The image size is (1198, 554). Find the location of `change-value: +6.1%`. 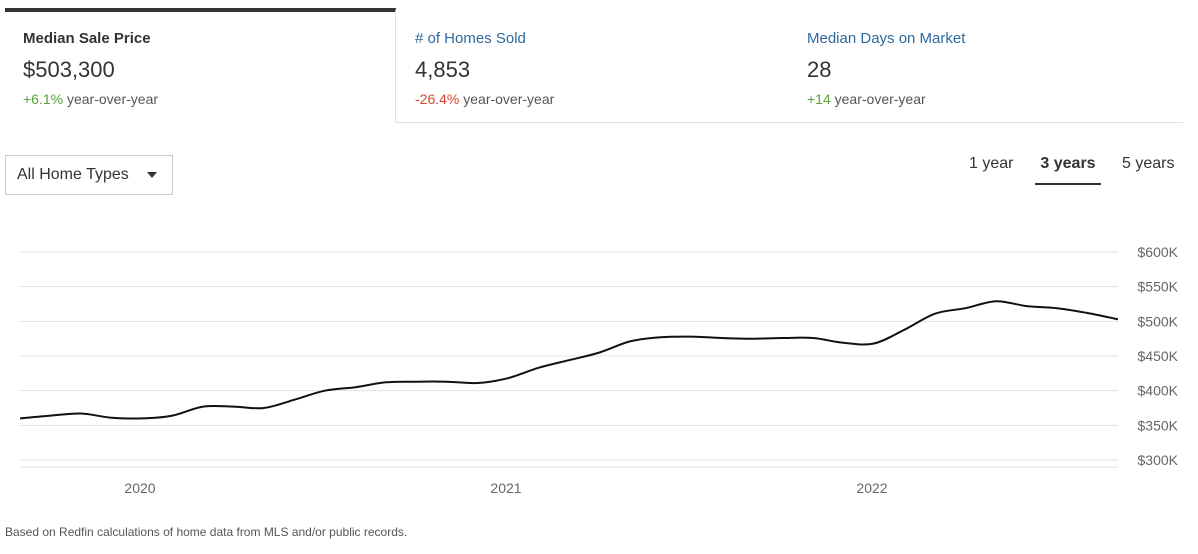

change-value: +6.1% is located at coordinates (43, 99).